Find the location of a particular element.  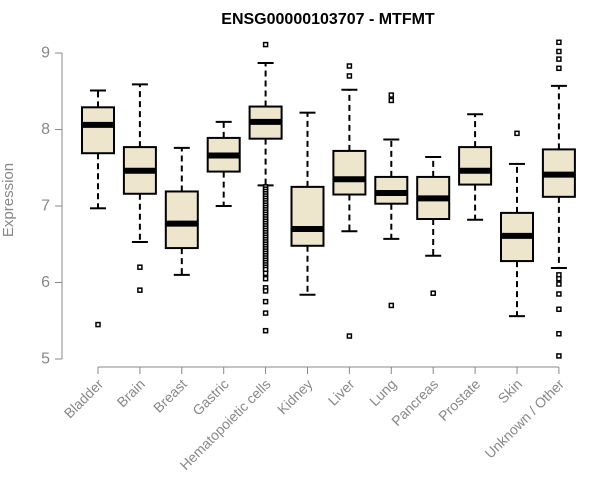

x-tick-label: Pancreas is located at coordinates (414, 402).